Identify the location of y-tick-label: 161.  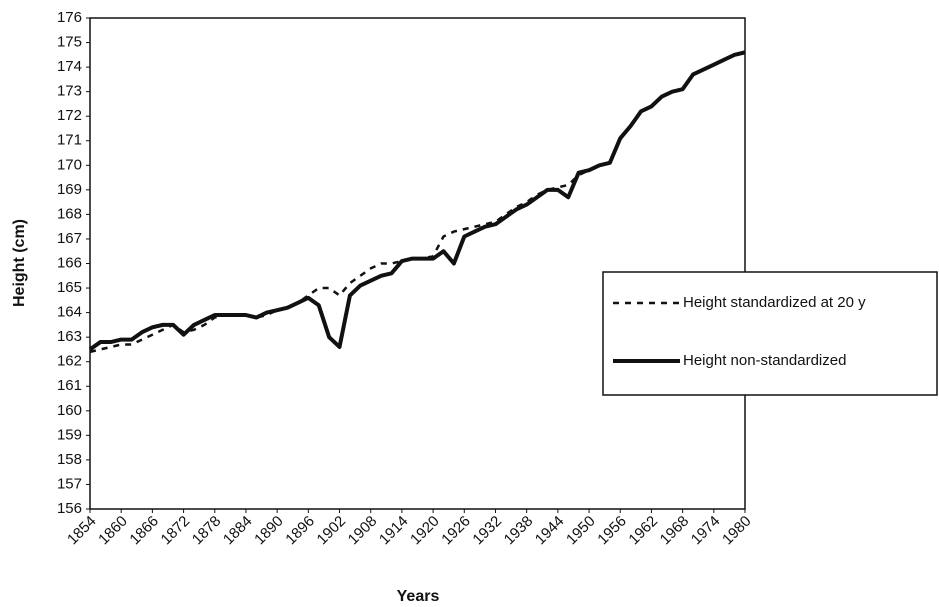
(69, 385).